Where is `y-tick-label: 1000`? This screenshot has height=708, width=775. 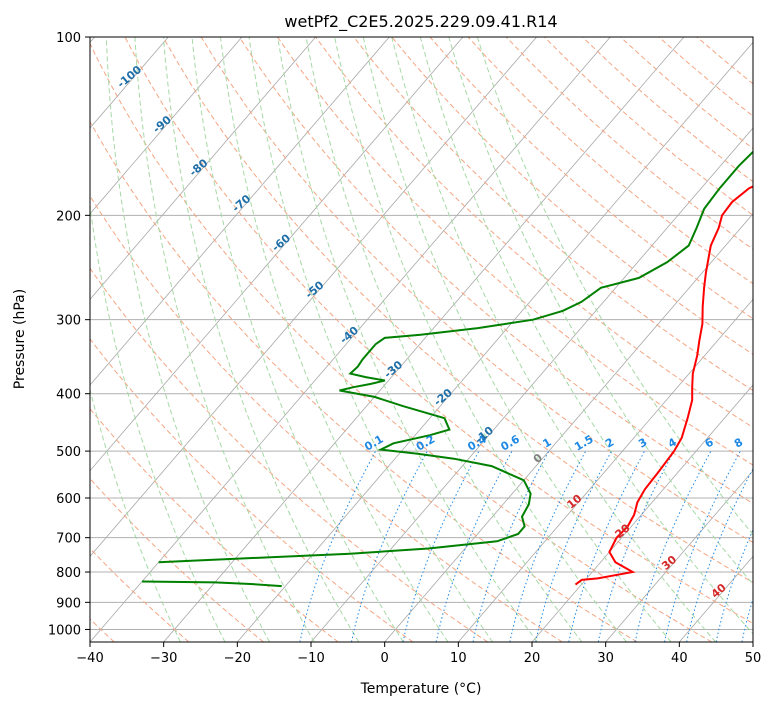 y-tick-label: 1000 is located at coordinates (64, 630).